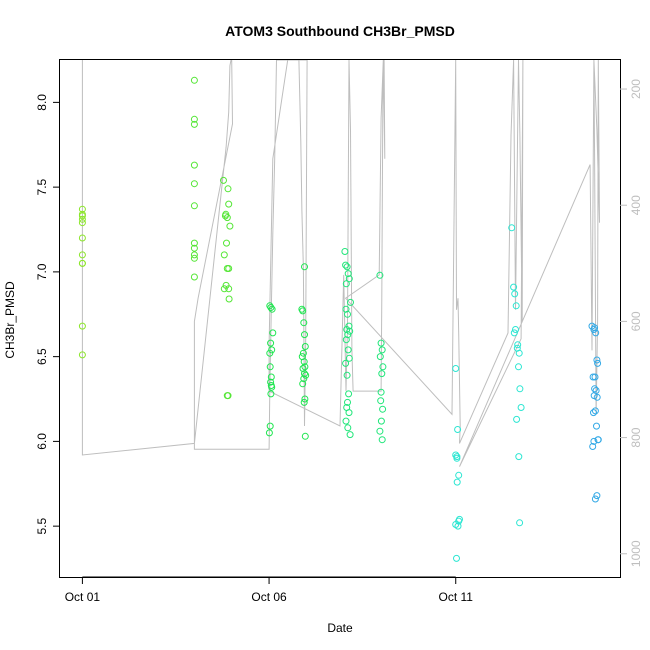 The image size is (650, 650). I want to click on y-tick-label: 5.5, so click(42, 525).